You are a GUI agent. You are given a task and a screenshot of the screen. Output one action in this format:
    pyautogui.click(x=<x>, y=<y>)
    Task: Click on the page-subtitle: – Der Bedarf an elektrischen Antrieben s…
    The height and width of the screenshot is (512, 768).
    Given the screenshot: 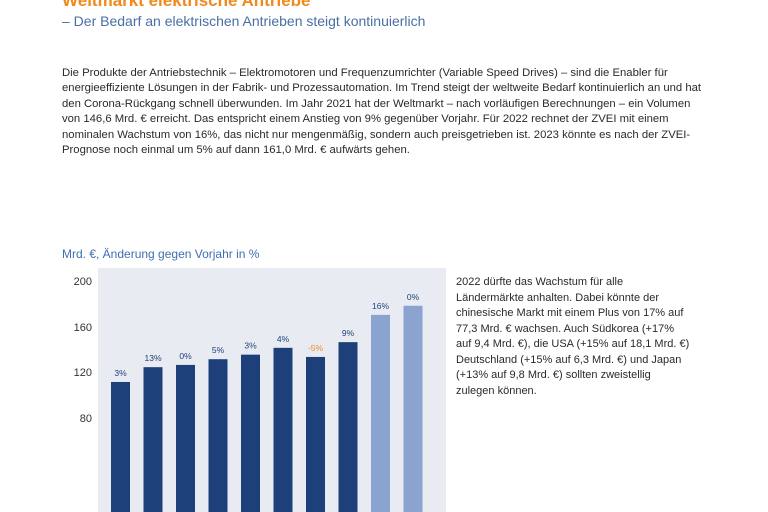 What is the action you would take?
    pyautogui.click(x=244, y=21)
    